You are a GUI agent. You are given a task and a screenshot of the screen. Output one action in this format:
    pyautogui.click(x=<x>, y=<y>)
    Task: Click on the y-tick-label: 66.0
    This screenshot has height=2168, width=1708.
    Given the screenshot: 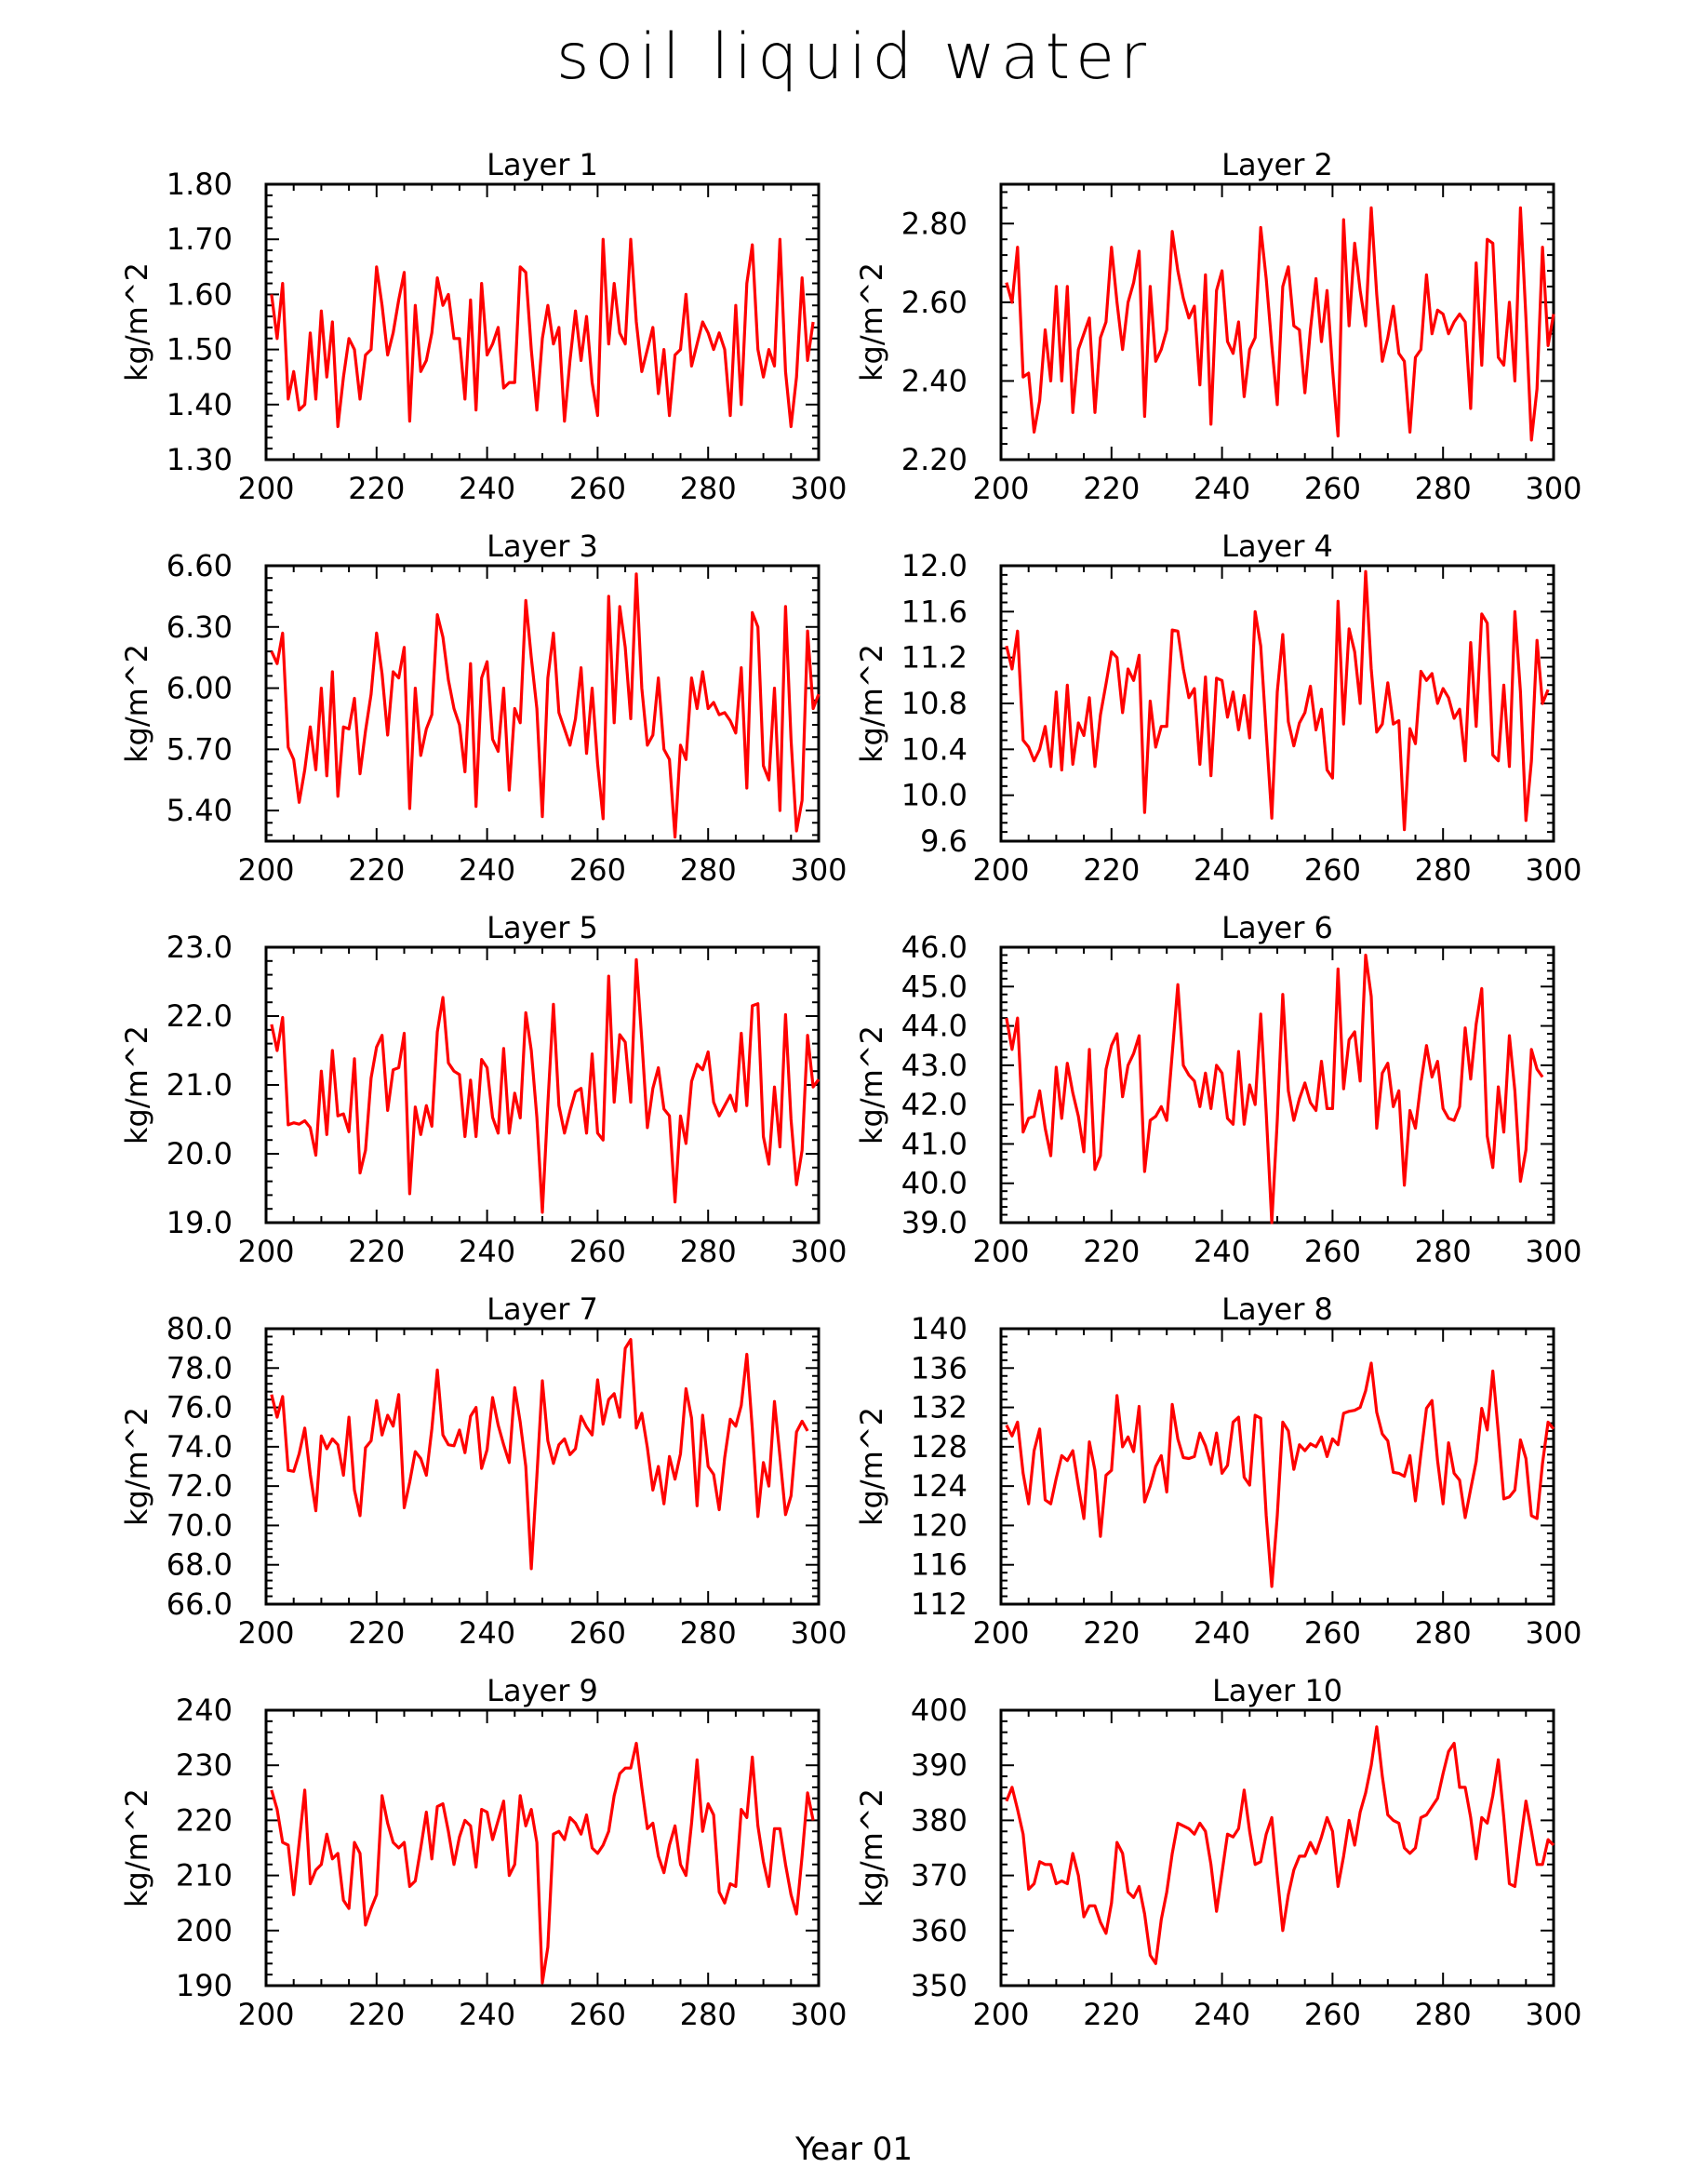 What is the action you would take?
    pyautogui.click(x=200, y=1604)
    